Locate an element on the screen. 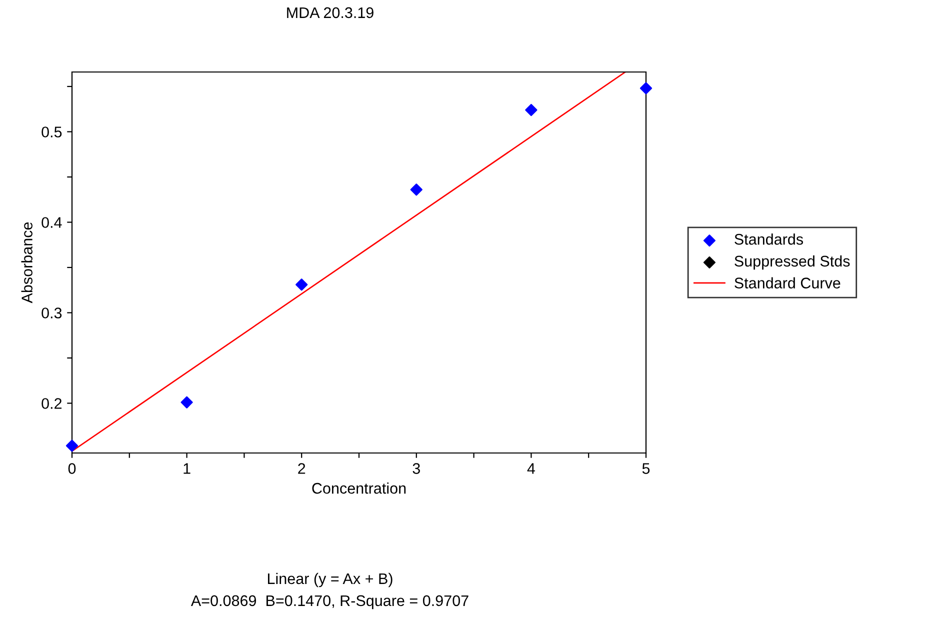 This screenshot has width=928, height=618. x-tick-label: 0 is located at coordinates (72, 468).